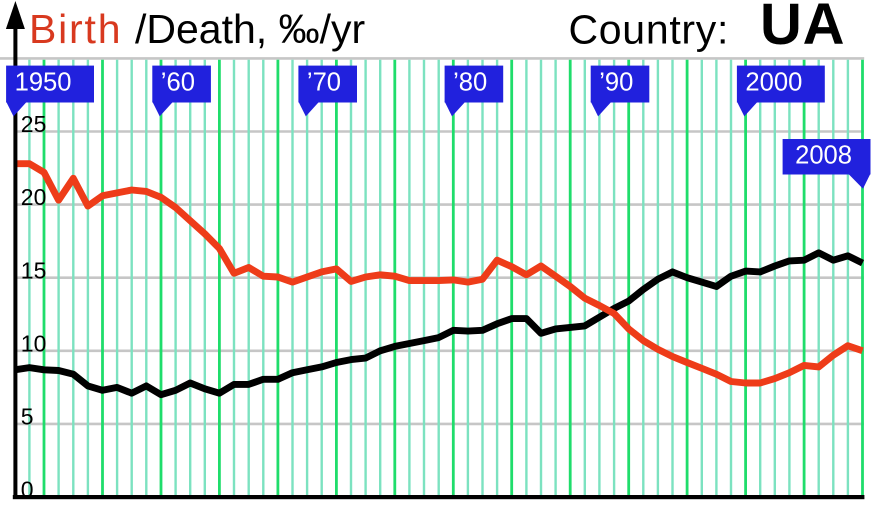  I want to click on svg-text: UA, so click(802, 28).